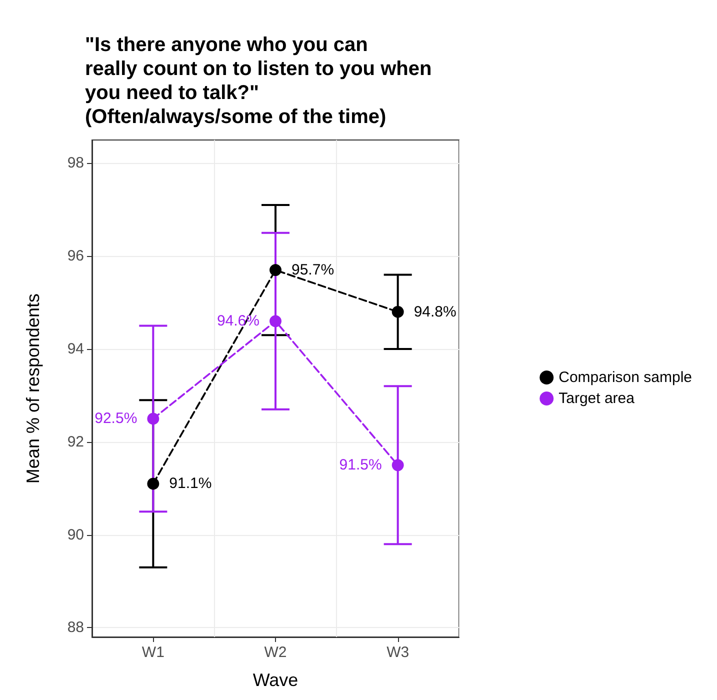  I want to click on legend-label: Target area, so click(597, 398).